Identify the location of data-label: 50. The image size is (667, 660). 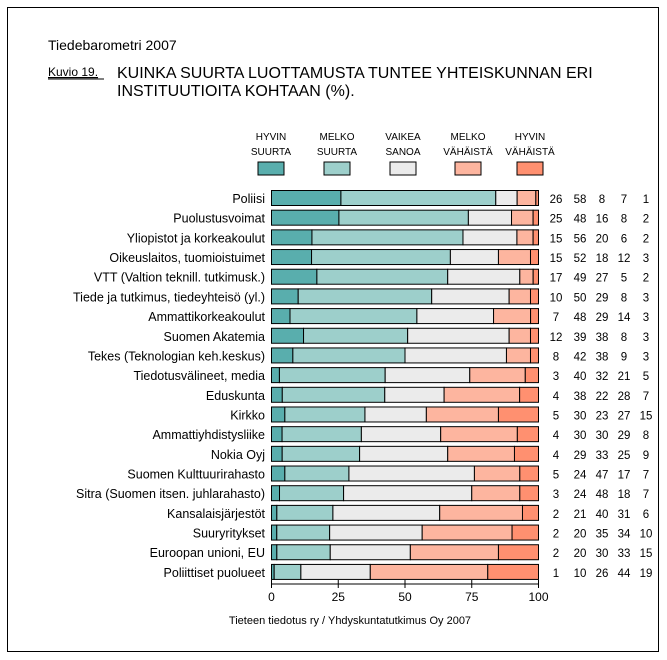
(580, 298).